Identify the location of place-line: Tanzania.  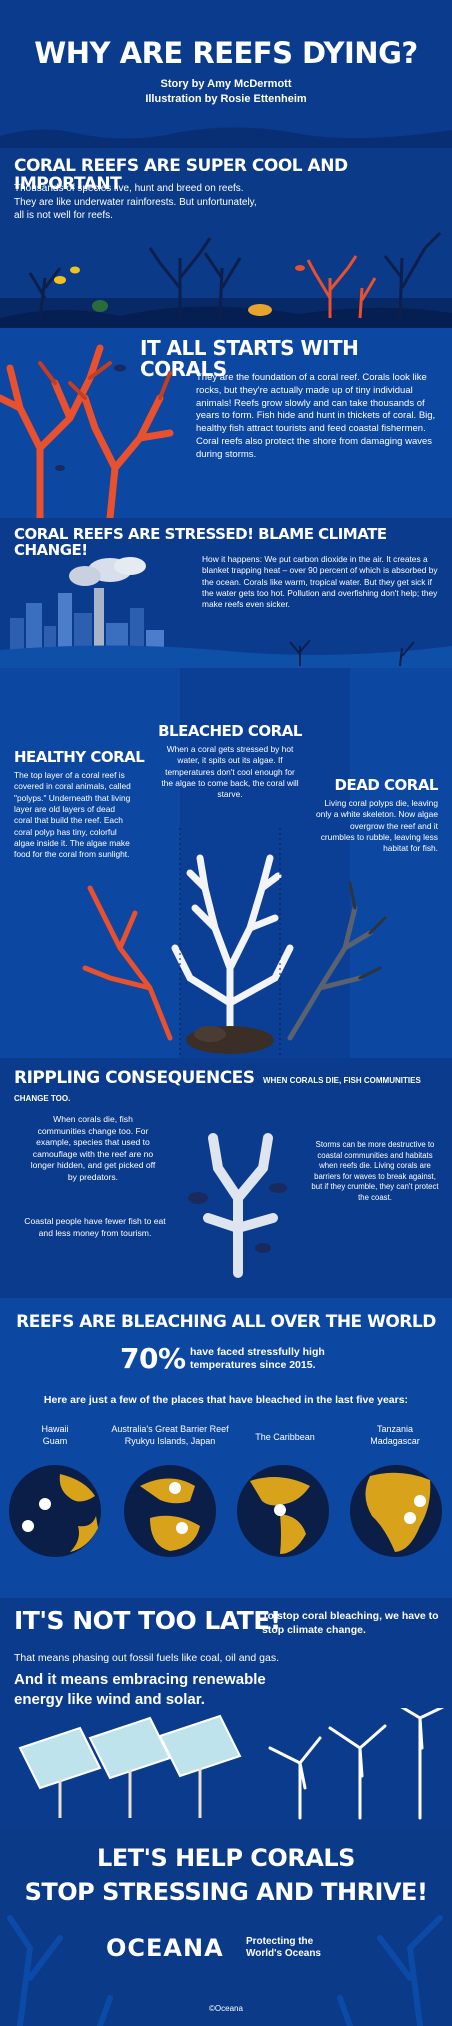
(395, 1429).